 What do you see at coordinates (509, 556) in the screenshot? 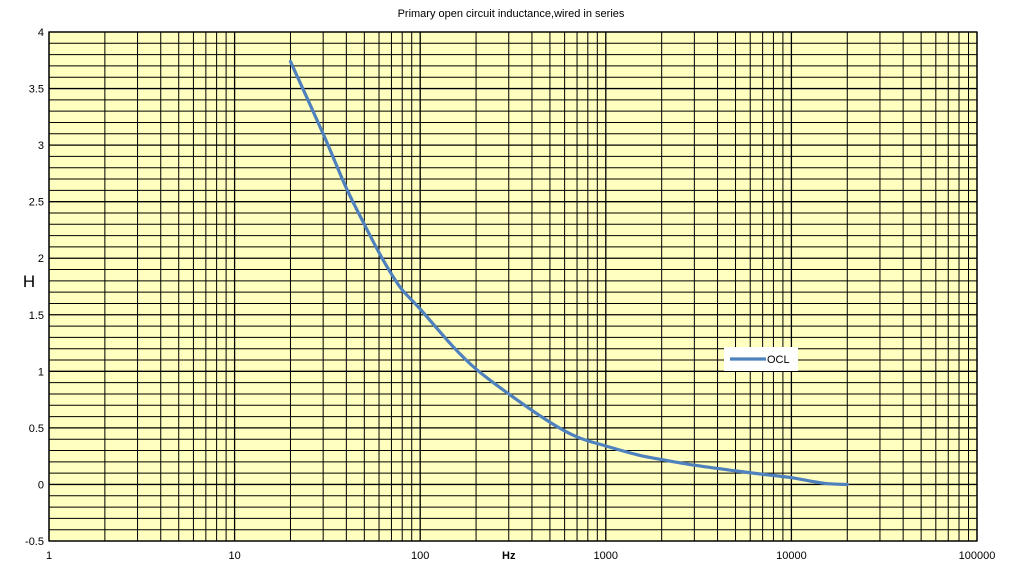
I see `x-axis-label: Hz` at bounding box center [509, 556].